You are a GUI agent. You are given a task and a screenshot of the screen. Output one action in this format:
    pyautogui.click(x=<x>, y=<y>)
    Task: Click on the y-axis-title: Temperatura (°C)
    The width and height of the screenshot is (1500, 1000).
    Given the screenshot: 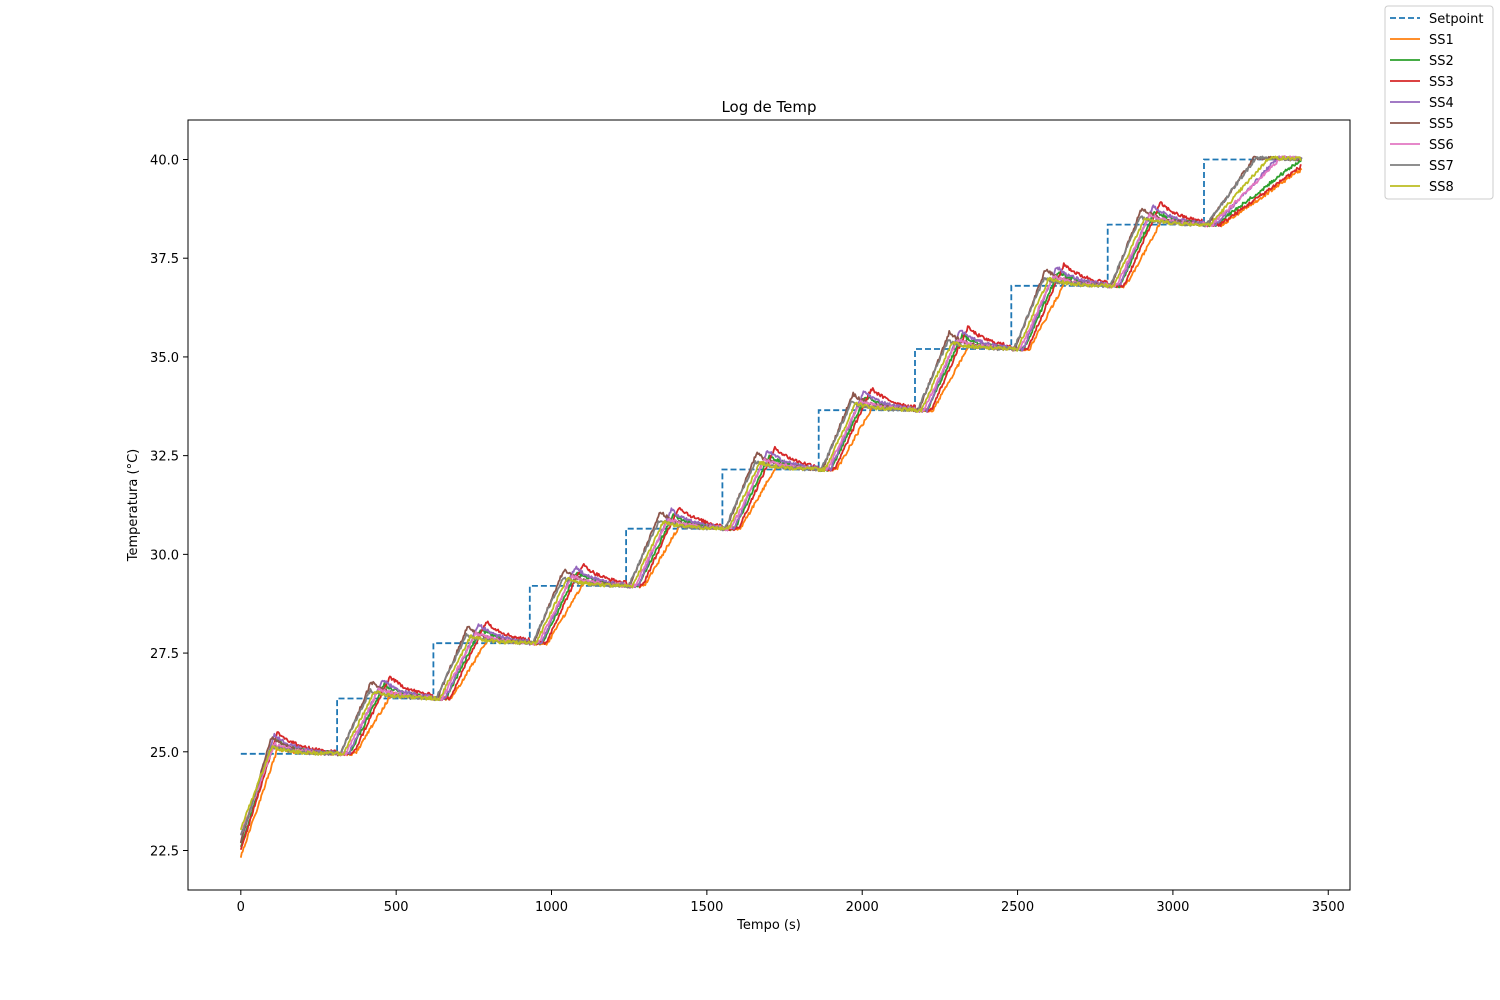 What is the action you would take?
    pyautogui.click(x=133, y=505)
    